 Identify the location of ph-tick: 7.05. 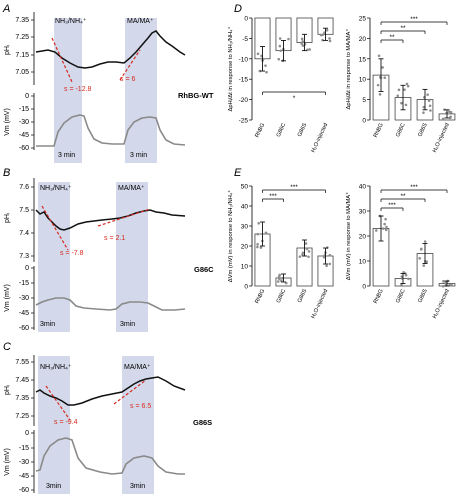
(22, 72).